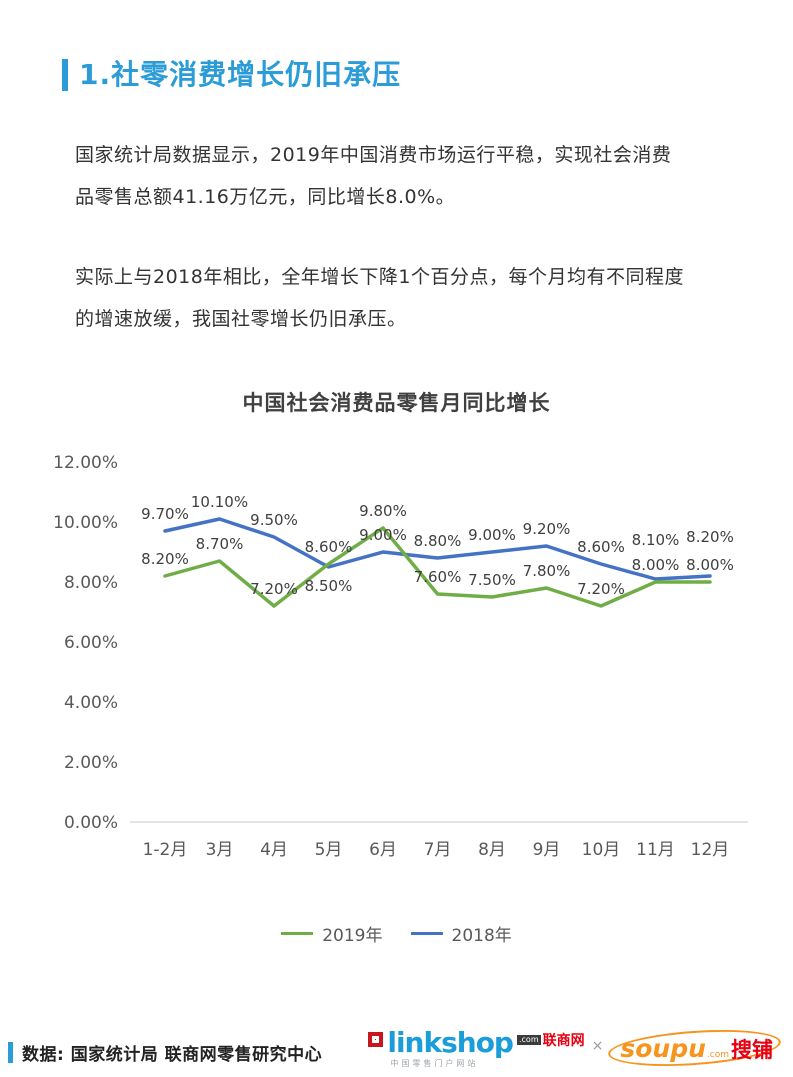 The width and height of the screenshot is (793, 1077). What do you see at coordinates (65, 74) in the screenshot?
I see `heading-accent-bar` at bounding box center [65, 74].